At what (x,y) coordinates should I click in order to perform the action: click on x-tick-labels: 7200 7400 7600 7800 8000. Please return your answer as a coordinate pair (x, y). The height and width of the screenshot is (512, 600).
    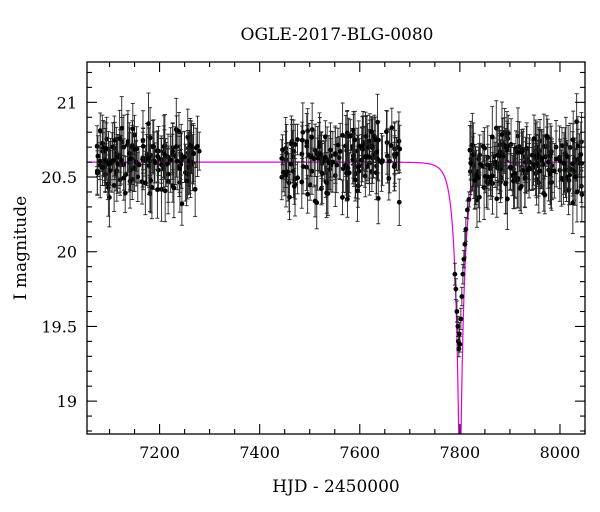
    Looking at the image, I should click on (359, 452).